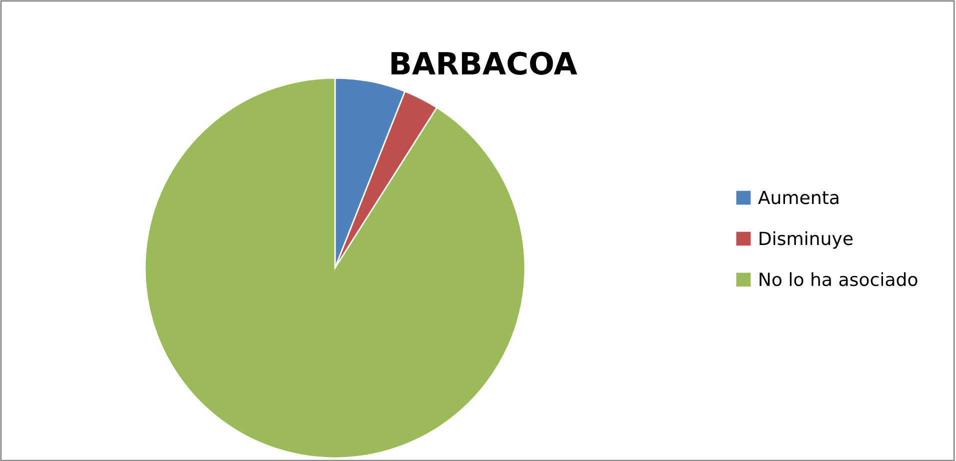 Image resolution: width=956 pixels, height=461 pixels. I want to click on legend-label: Disminuye, so click(806, 240).